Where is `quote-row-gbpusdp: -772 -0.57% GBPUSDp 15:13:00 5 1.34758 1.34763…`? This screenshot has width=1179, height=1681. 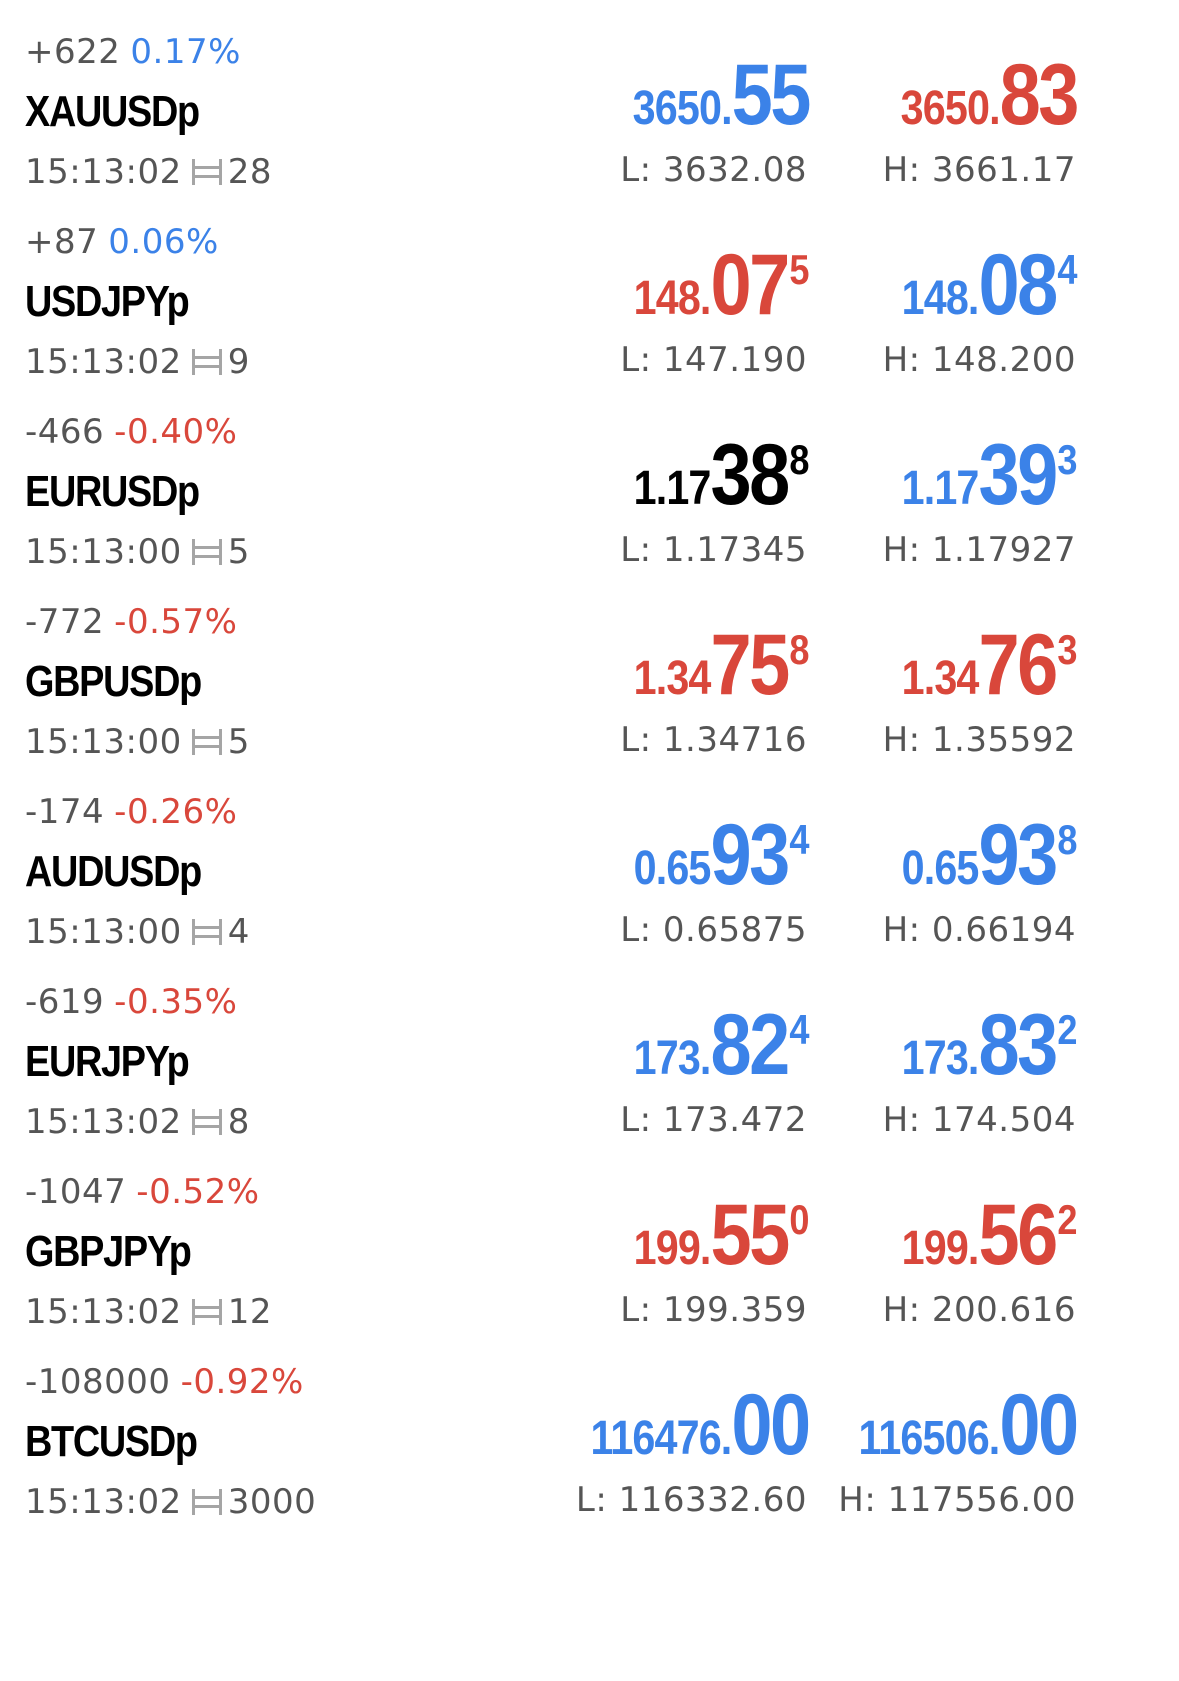 quote-row-gbpusdp: -772 -0.57% GBPUSDp 15:13:00 5 1.34758 1.34763… is located at coordinates (589, 666).